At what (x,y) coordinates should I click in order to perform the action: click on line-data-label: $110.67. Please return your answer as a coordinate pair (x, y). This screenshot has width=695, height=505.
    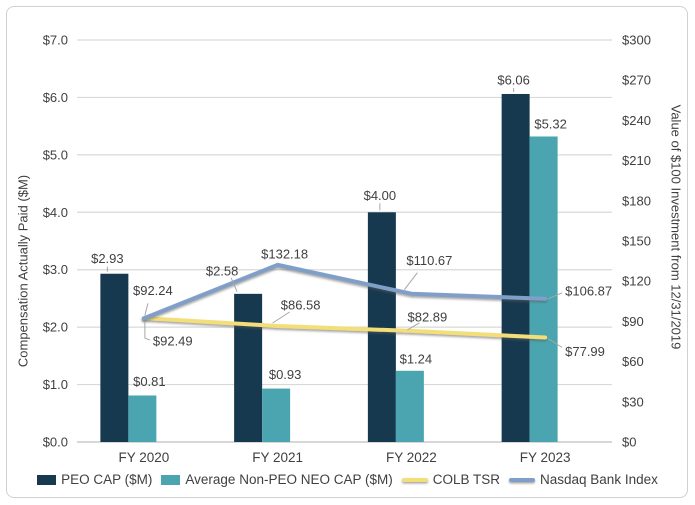
    Looking at the image, I should click on (429, 260).